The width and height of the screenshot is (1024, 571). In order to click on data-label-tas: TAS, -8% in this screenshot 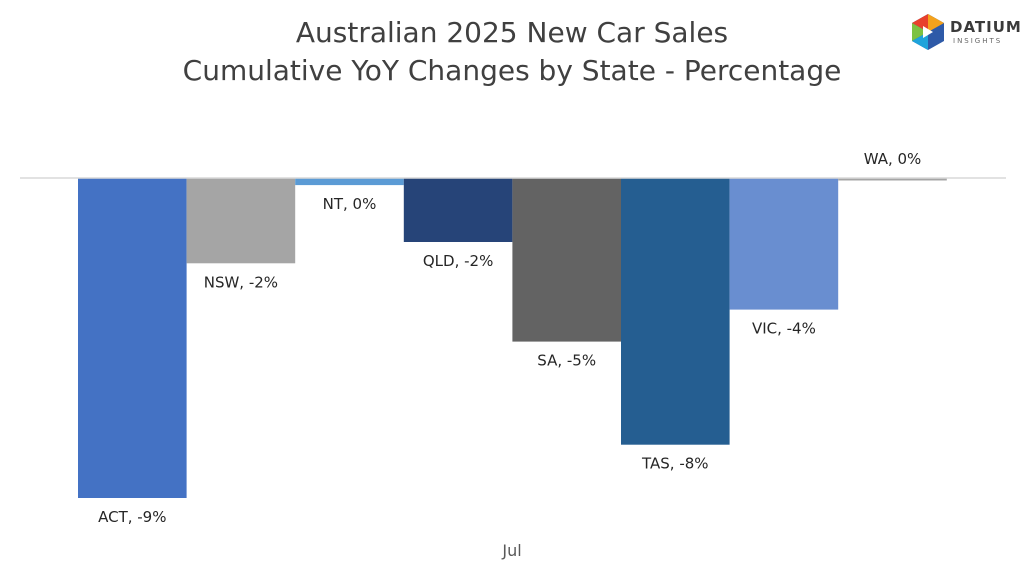, I will do `click(675, 464)`.